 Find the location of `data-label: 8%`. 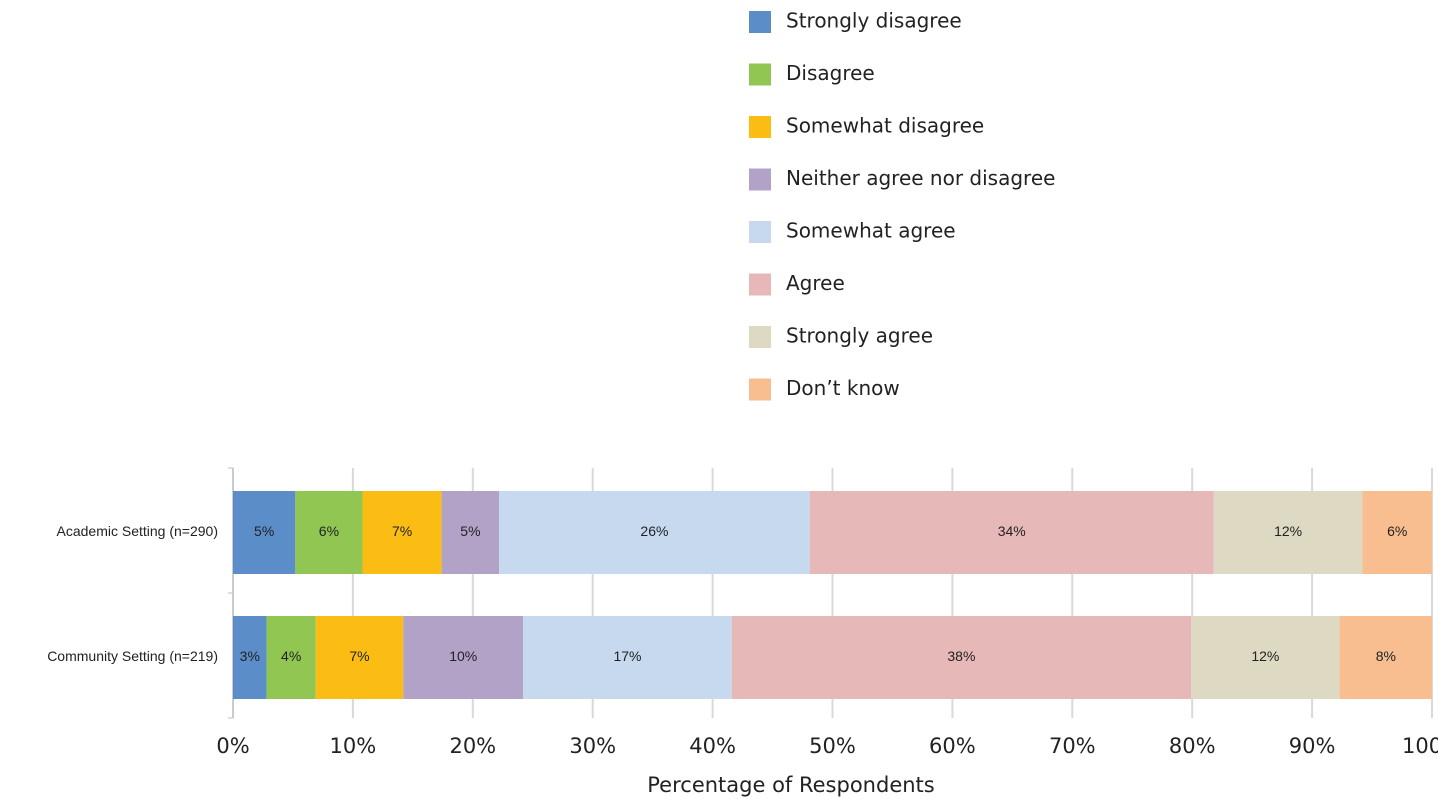

data-label: 8% is located at coordinates (1386, 656).